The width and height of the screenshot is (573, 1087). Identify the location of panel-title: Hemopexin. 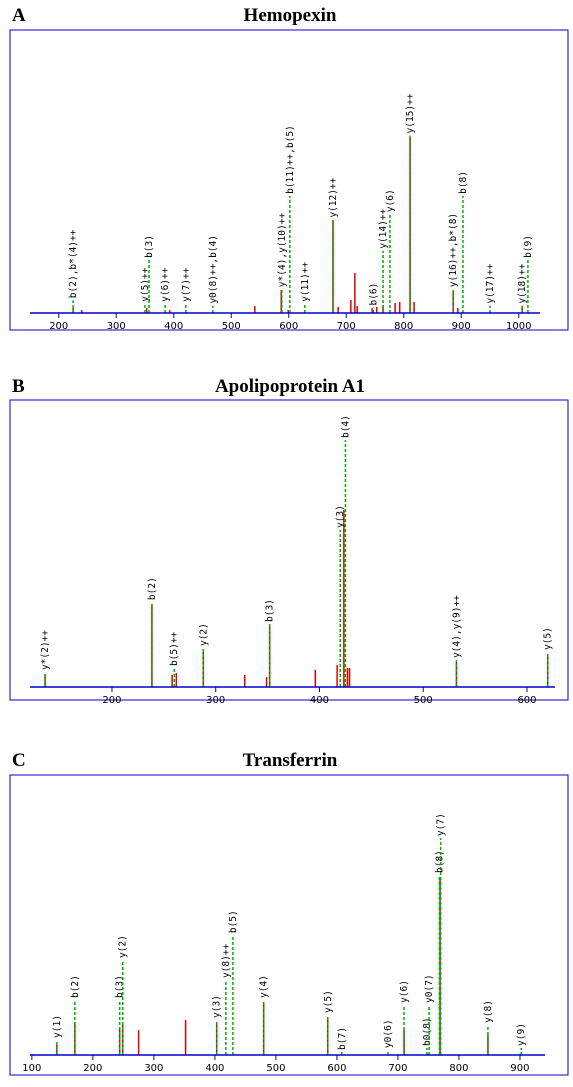
(290, 15).